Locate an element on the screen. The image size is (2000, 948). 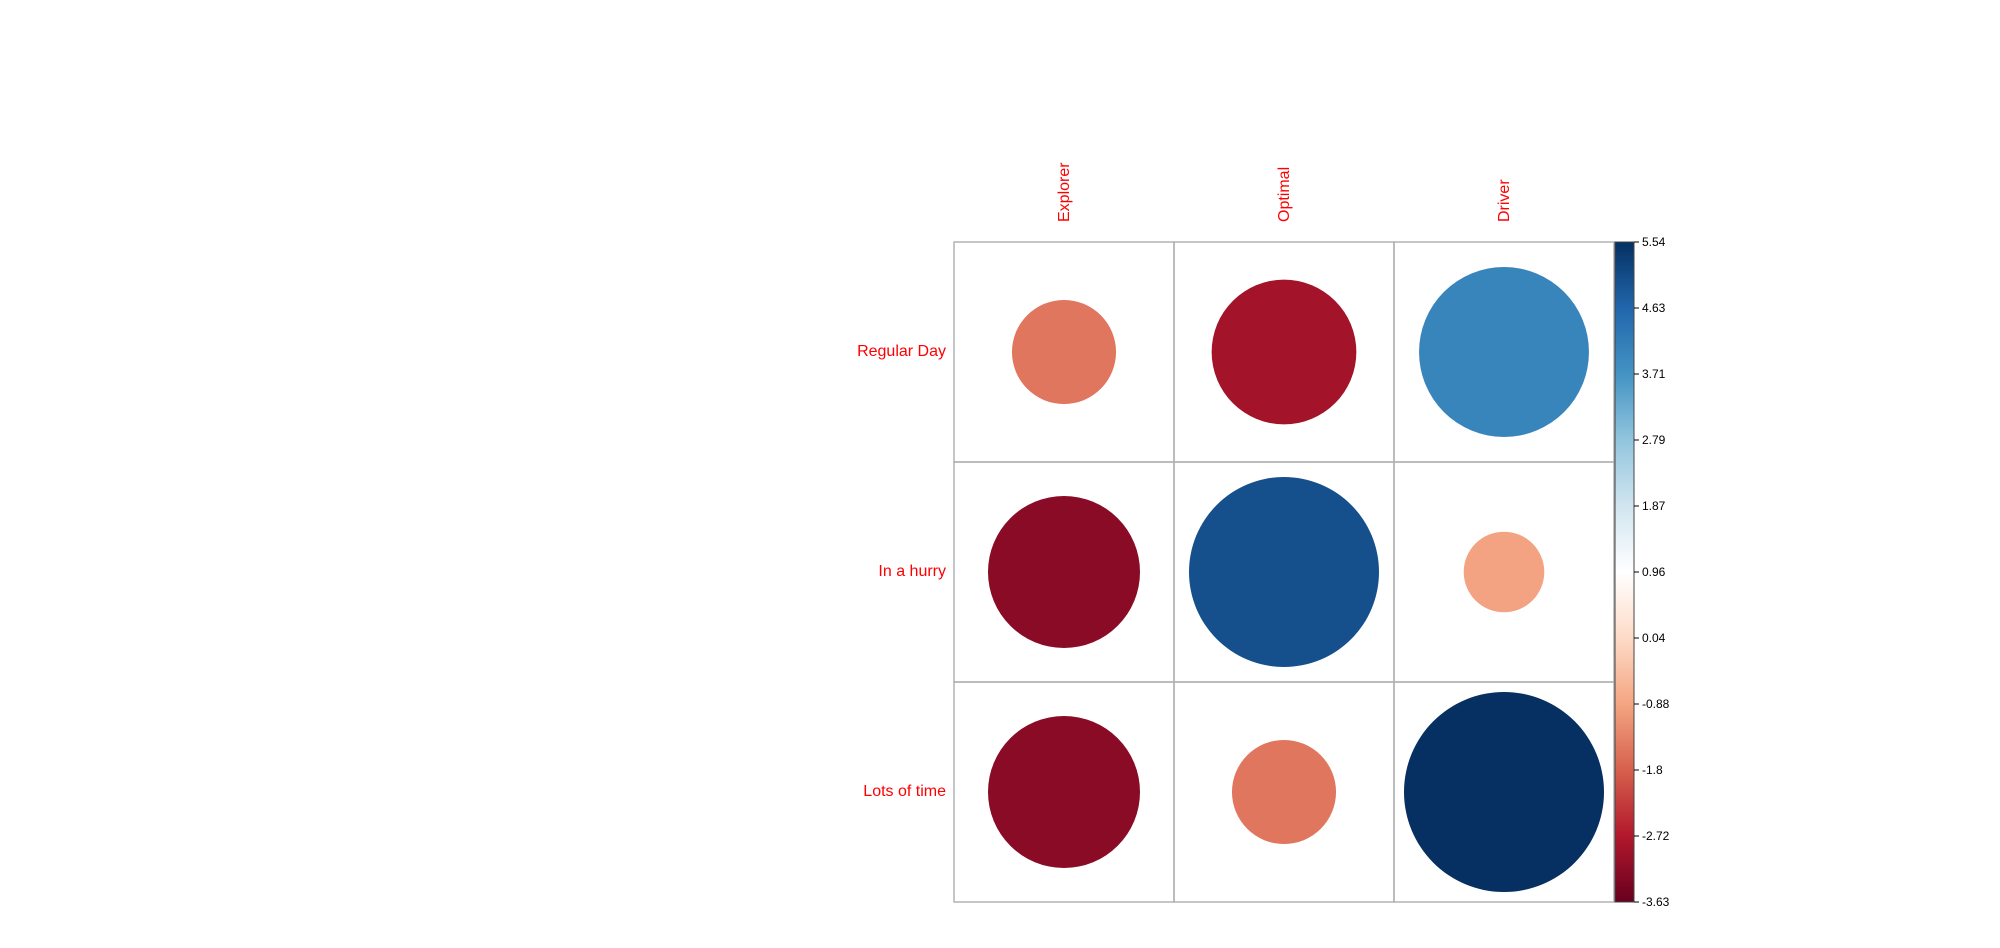
colorbar-tick-label: 2.79 is located at coordinates (1654, 440).